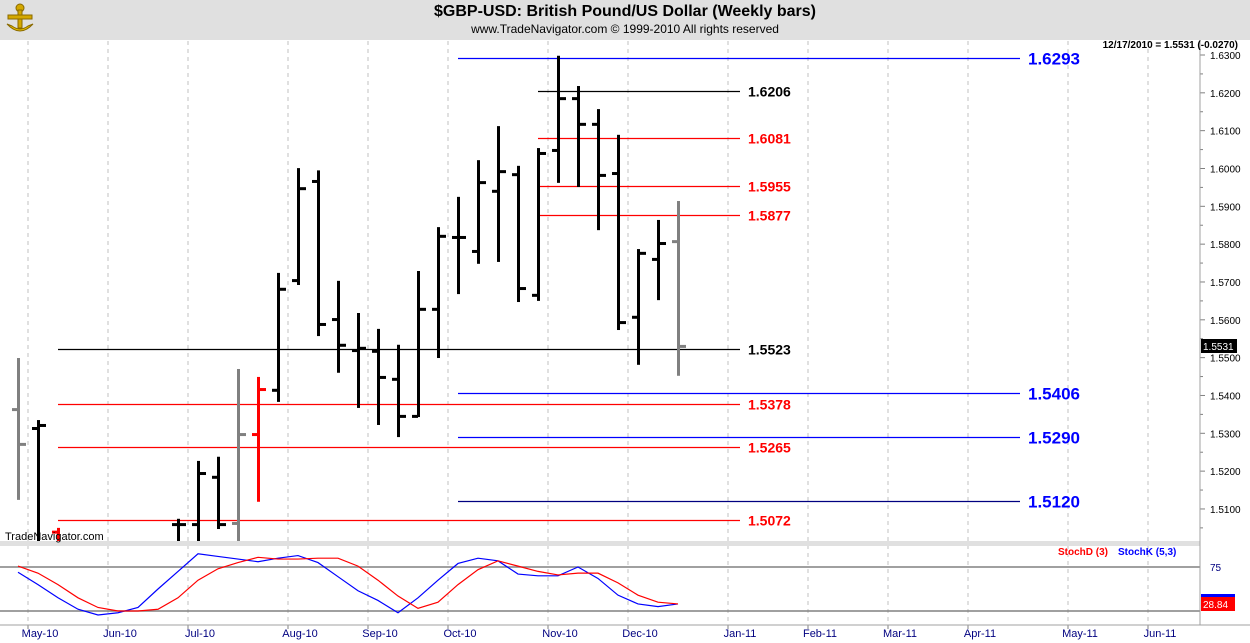  Describe the element at coordinates (1225, 207) in the screenshot. I see `y-tick-label: 1.5900` at that location.